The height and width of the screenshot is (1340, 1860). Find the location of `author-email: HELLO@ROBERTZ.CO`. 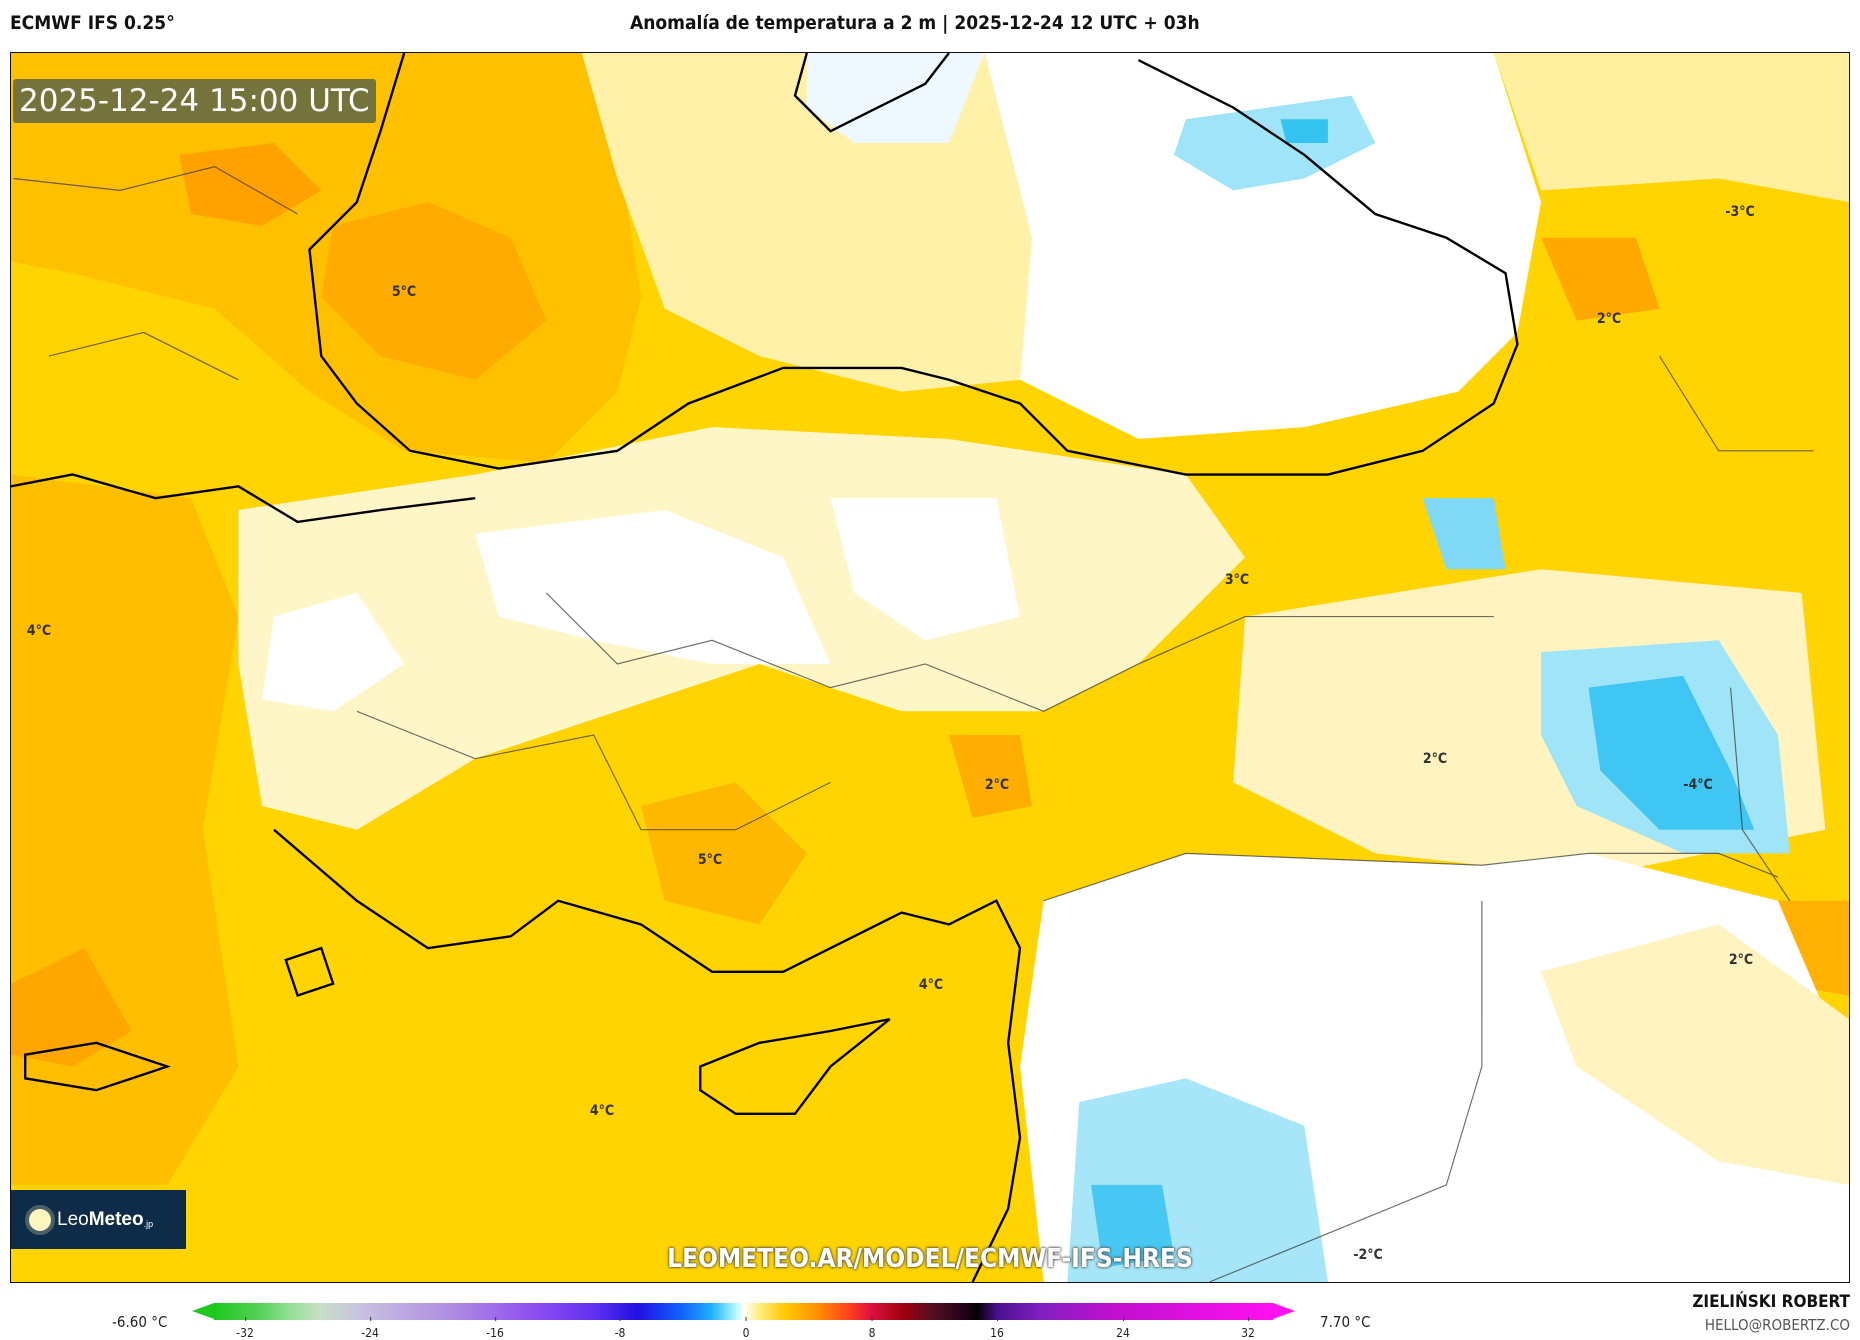

author-email: HELLO@ROBERTZ.CO is located at coordinates (1777, 1325).